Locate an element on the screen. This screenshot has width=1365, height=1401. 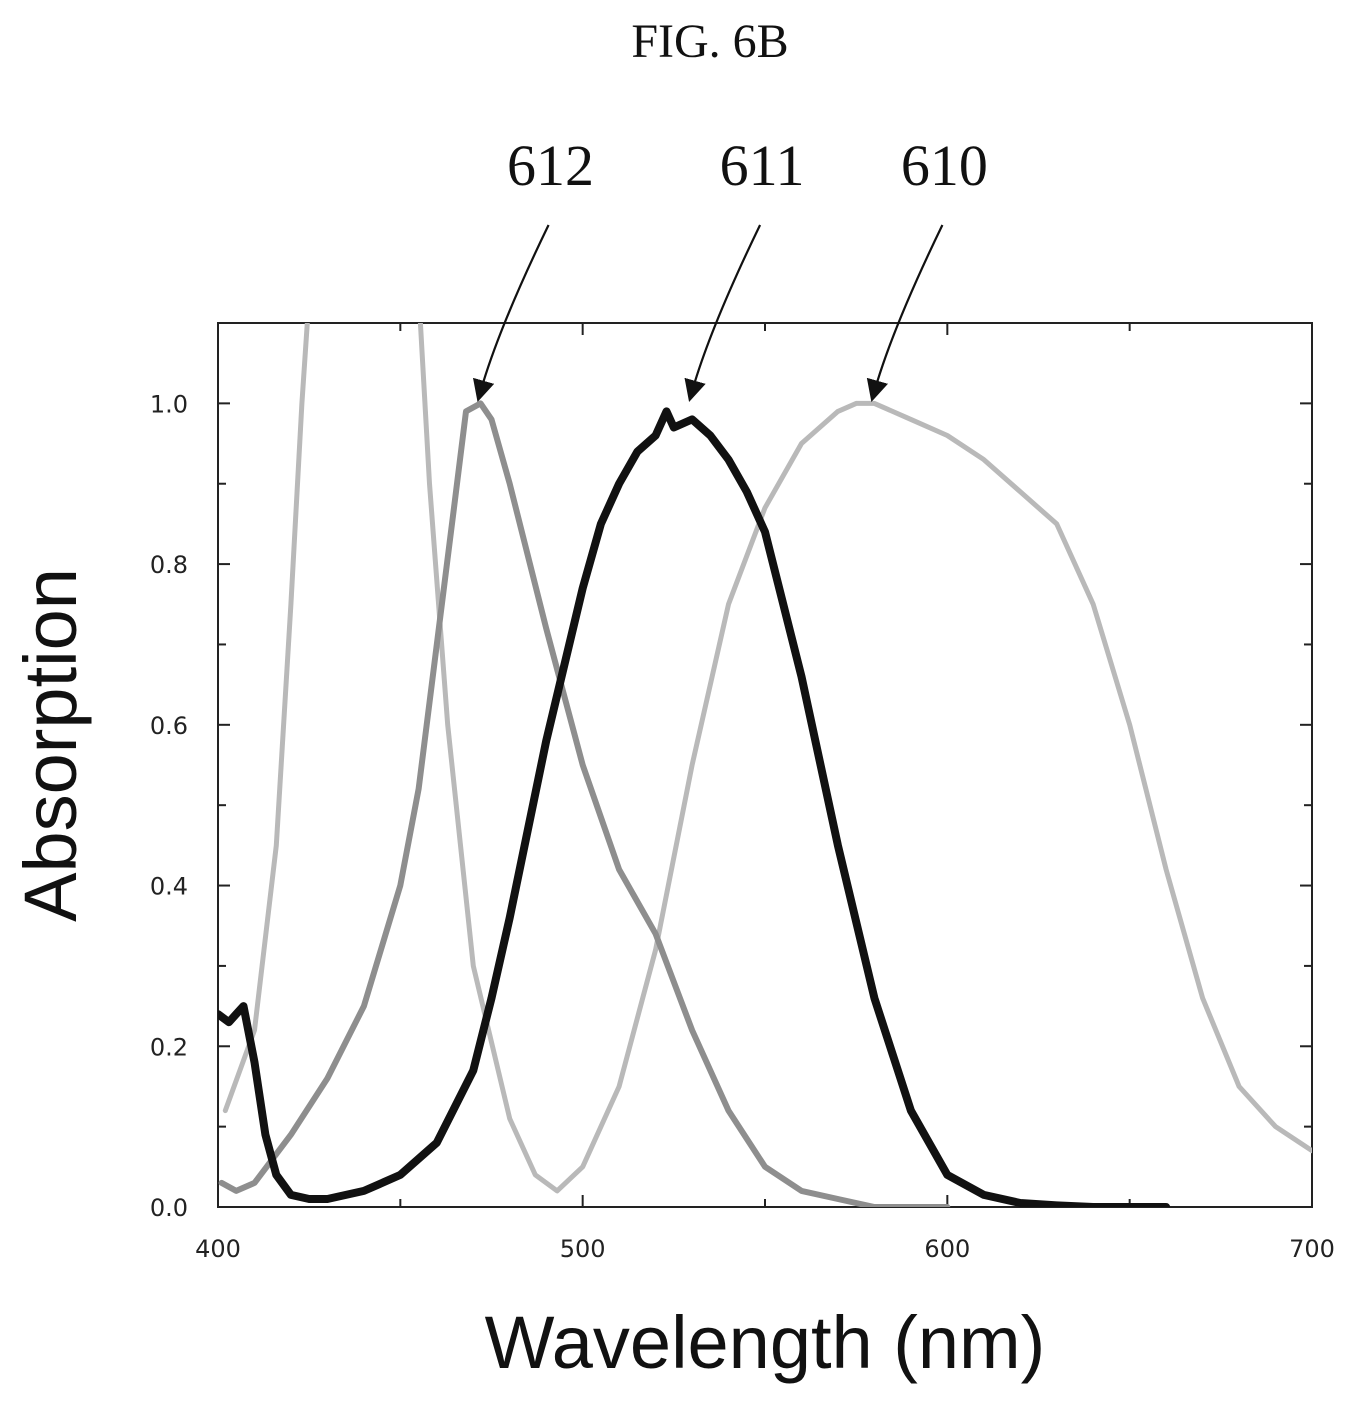
reference-label-612: 612 is located at coordinates (550, 165).